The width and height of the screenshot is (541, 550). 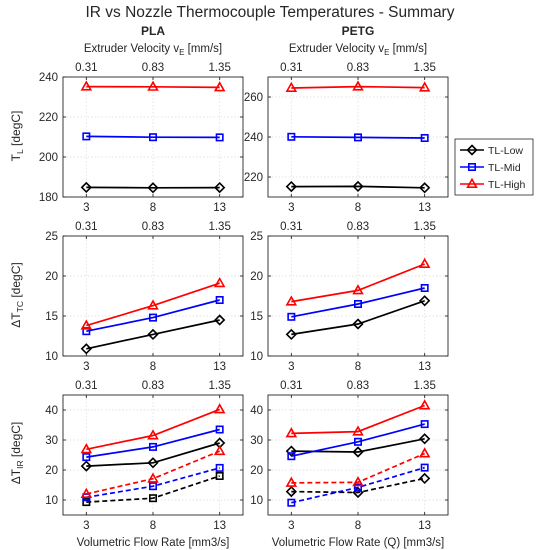 I want to click on legend-entry-tl-low: TL-Low, so click(x=491, y=150).